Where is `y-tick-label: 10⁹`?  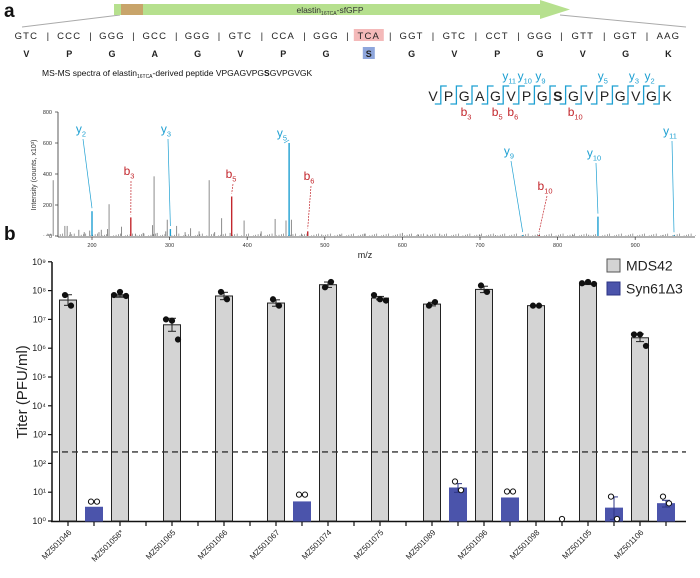
y-tick-label: 10⁹ is located at coordinates (39, 262).